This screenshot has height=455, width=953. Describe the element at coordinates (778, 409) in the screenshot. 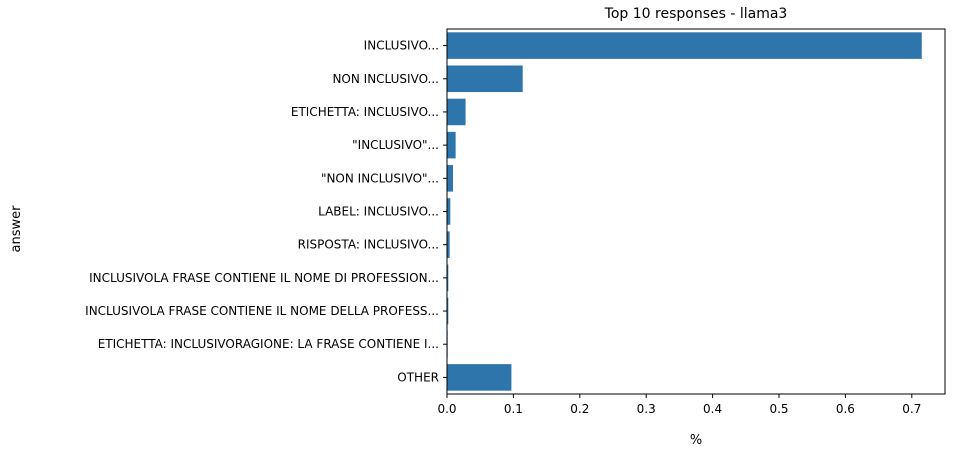

I see `x-tick-label: 0.5` at that location.